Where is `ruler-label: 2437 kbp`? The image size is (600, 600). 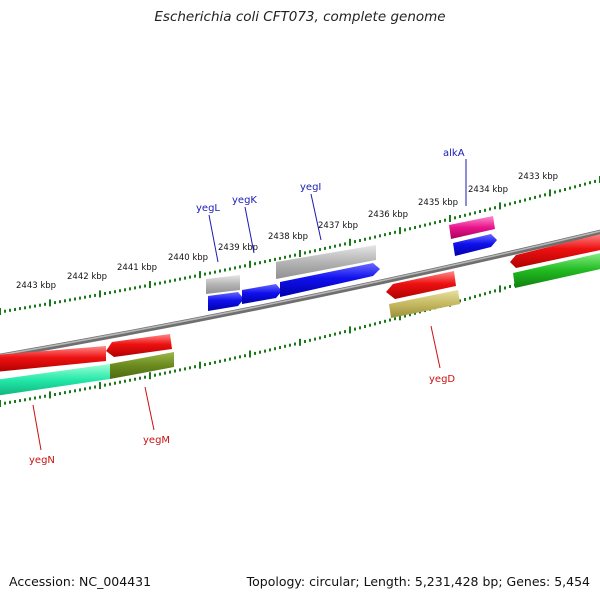
ruler-label: 2437 kbp is located at coordinates (338, 226).